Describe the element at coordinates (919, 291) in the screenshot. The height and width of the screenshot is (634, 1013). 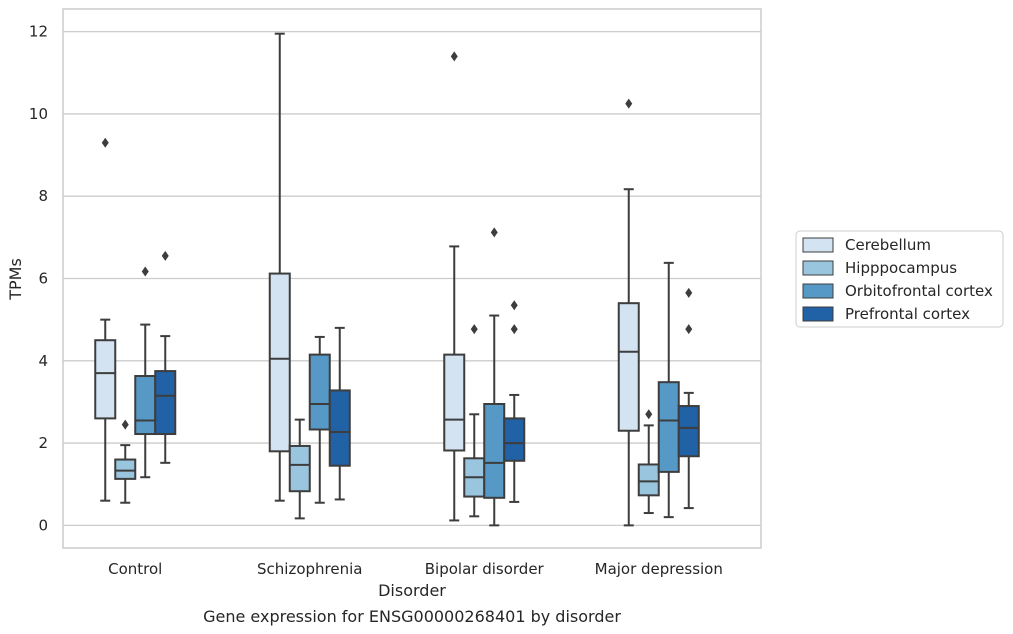
I see `legend-label: Orbitofrontal cortex` at that location.